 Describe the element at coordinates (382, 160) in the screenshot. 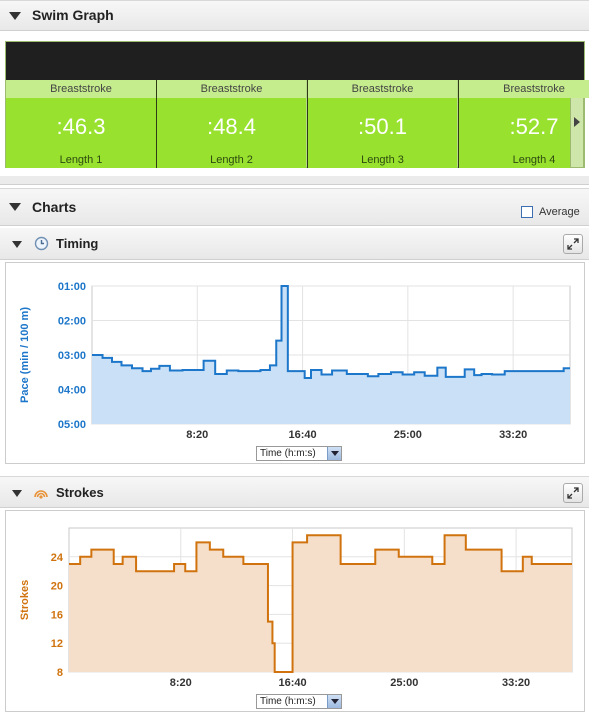

I see `lap-length: Length 3` at that location.